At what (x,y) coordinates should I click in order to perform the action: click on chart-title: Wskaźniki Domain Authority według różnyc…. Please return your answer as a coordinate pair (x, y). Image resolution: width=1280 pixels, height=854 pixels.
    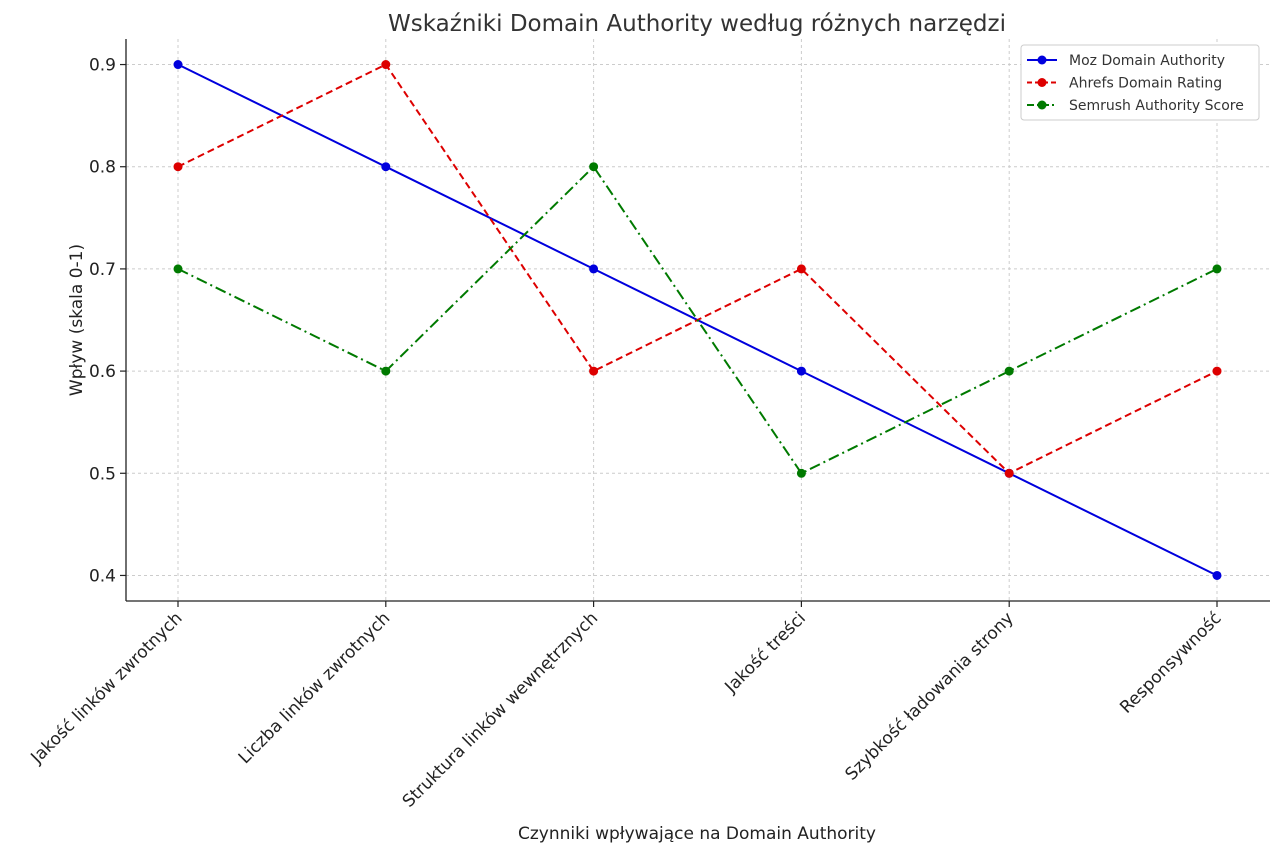
    Looking at the image, I should click on (697, 24).